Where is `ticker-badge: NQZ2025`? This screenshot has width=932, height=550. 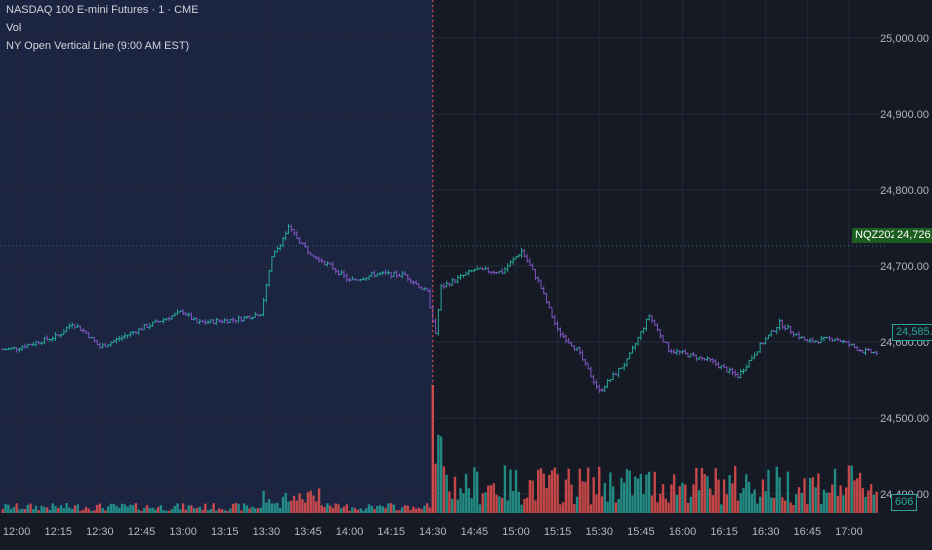
ticker-badge: NQZ2025 is located at coordinates (879, 235).